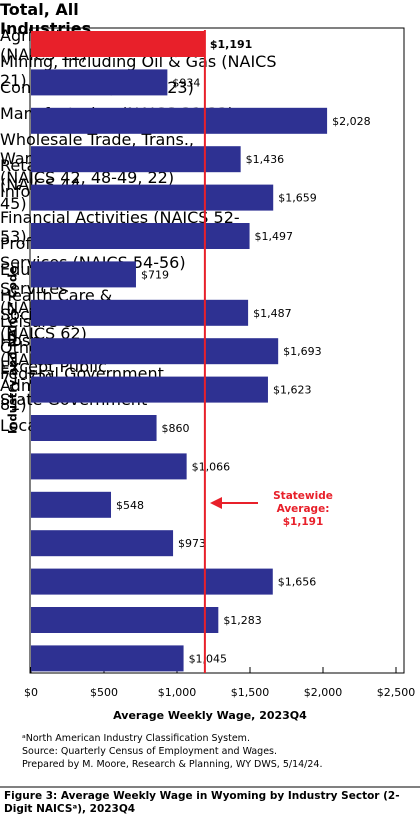 Image resolution: width=420 pixels, height=821 pixels. Describe the element at coordinates (265, 159) in the screenshot. I see `value-label: $1,436` at that location.